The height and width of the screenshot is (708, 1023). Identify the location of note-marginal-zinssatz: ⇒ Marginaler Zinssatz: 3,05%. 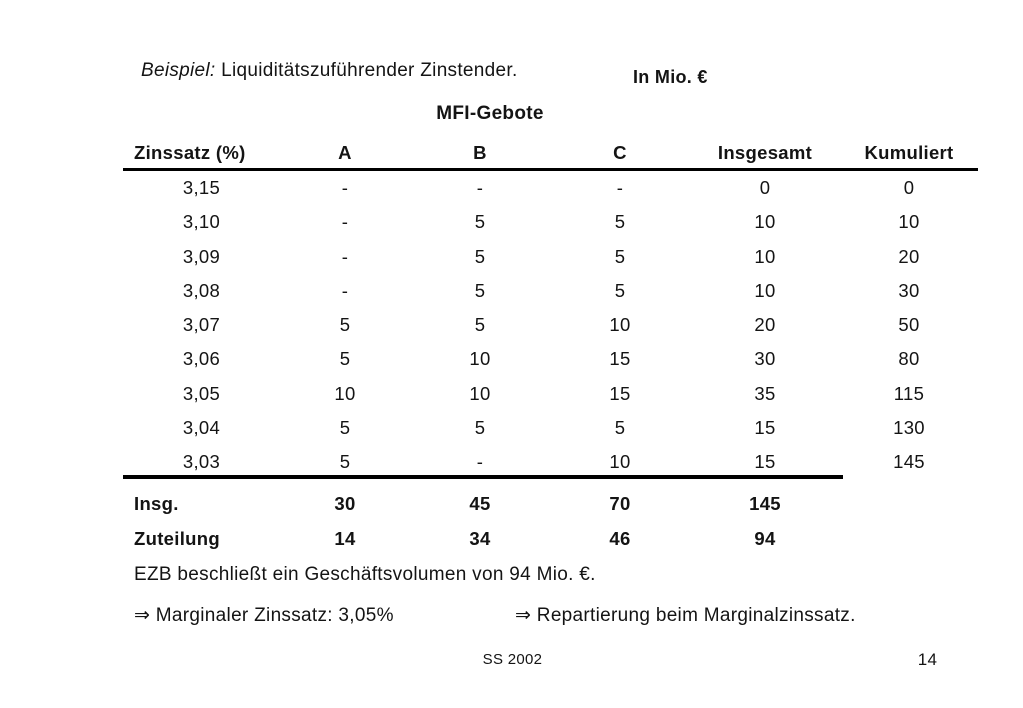
(264, 615).